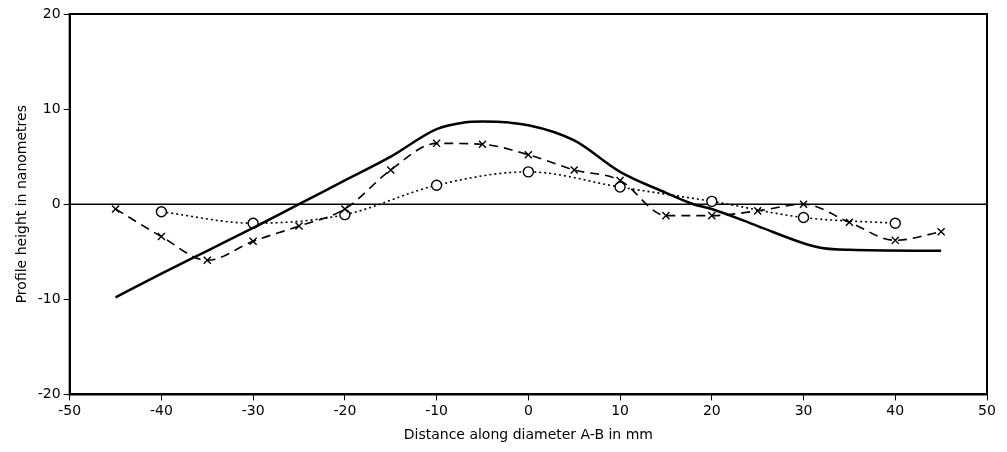 This screenshot has width=1007, height=452. Describe the element at coordinates (49, 393) in the screenshot. I see `y-tick-label: -20` at that location.